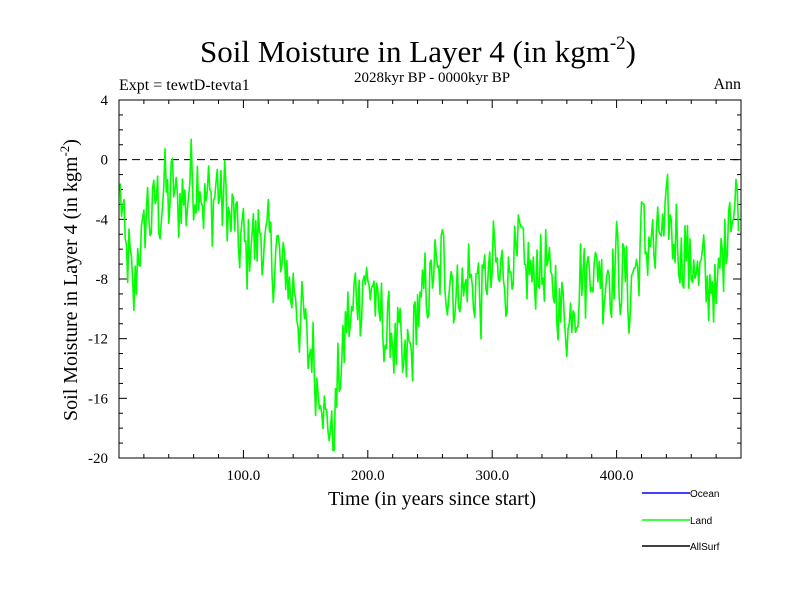 The width and height of the screenshot is (800, 600). Describe the element at coordinates (701, 521) in the screenshot. I see `legend-land-label: Land` at that location.